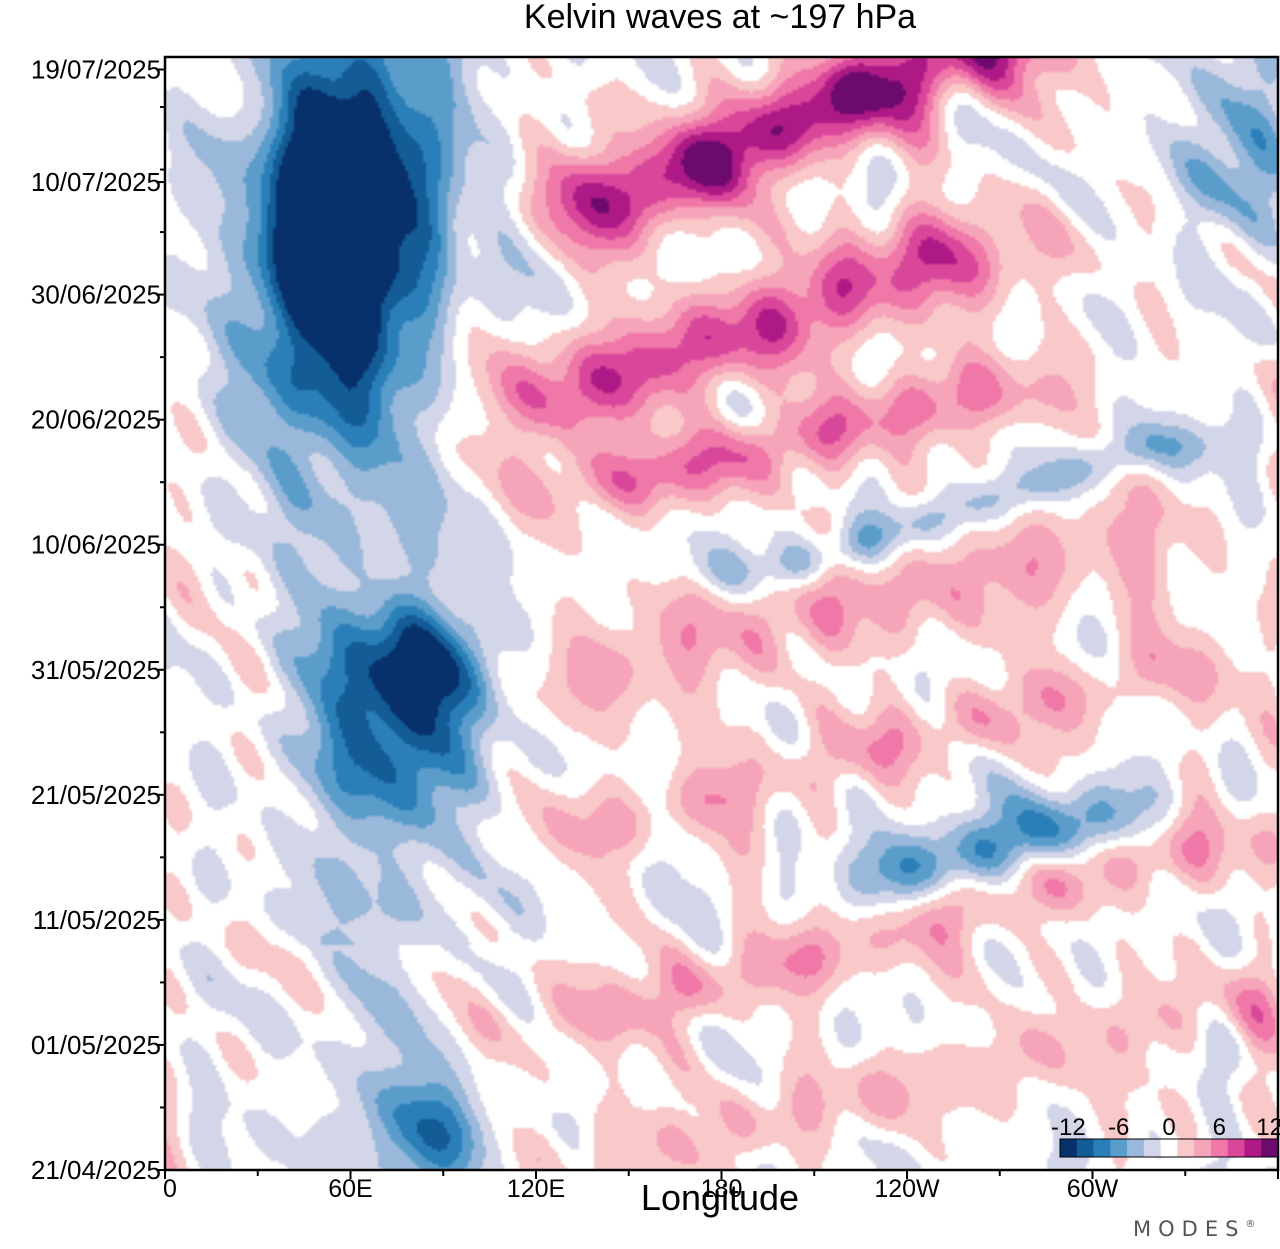 Image resolution: width=1280 pixels, height=1249 pixels. What do you see at coordinates (1253, 1224) in the screenshot?
I see `modes-logo-mark: ®` at bounding box center [1253, 1224].